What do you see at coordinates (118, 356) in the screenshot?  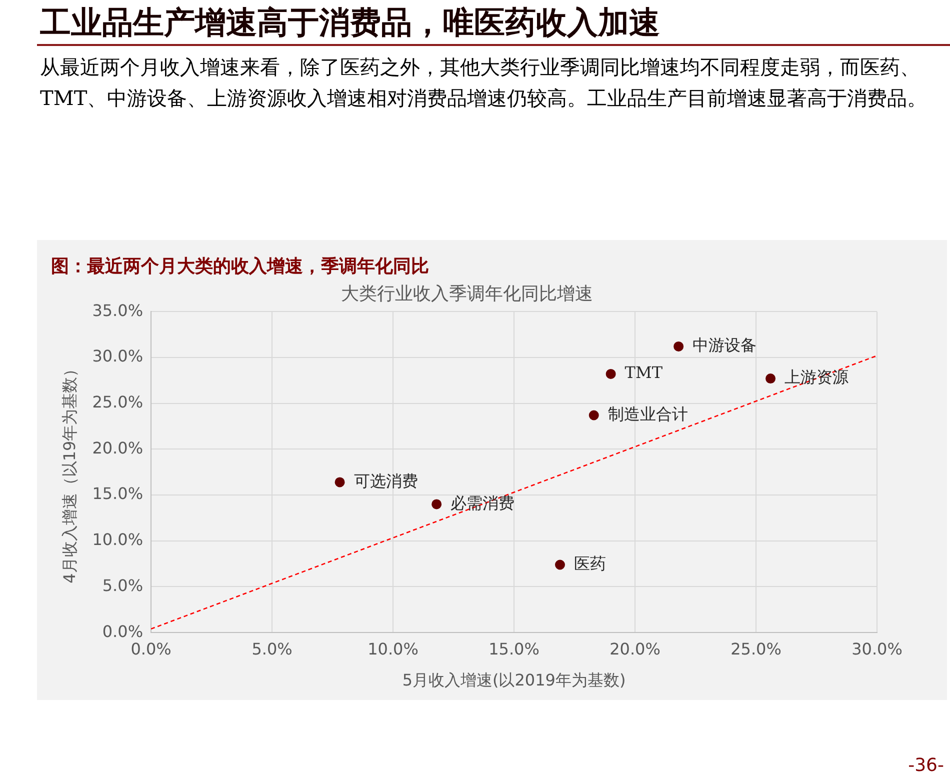 I see `y-tick-label: 30.0%` at bounding box center [118, 356].